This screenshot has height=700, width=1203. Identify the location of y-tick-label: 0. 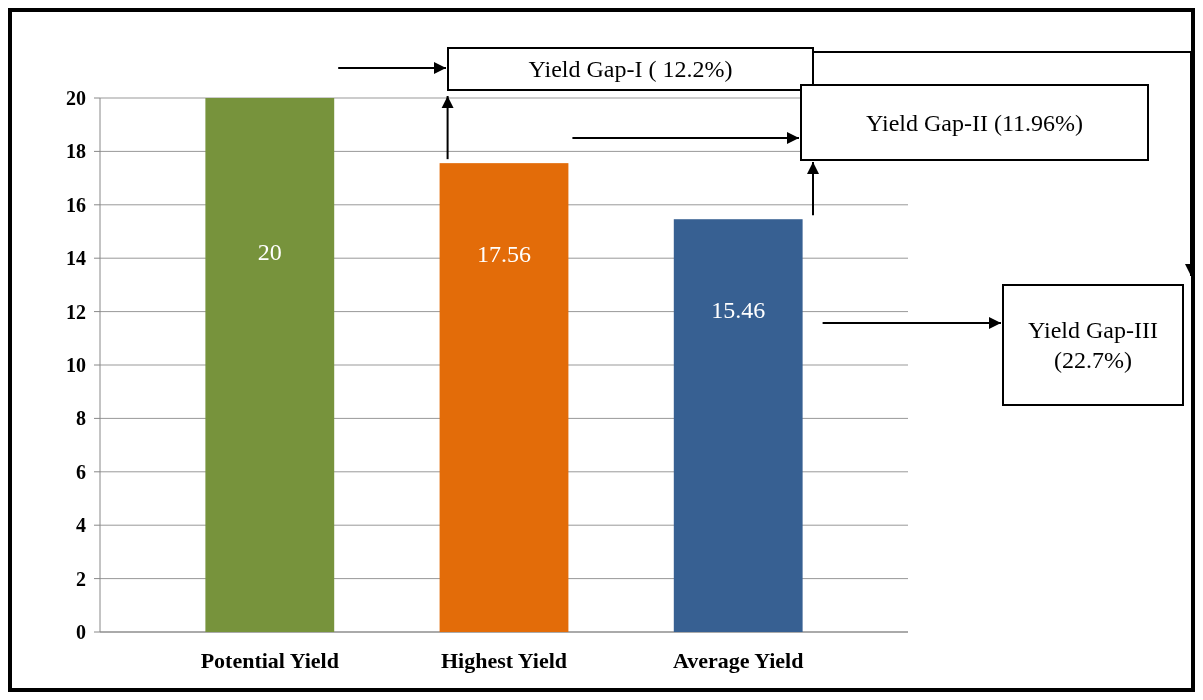
(81, 632).